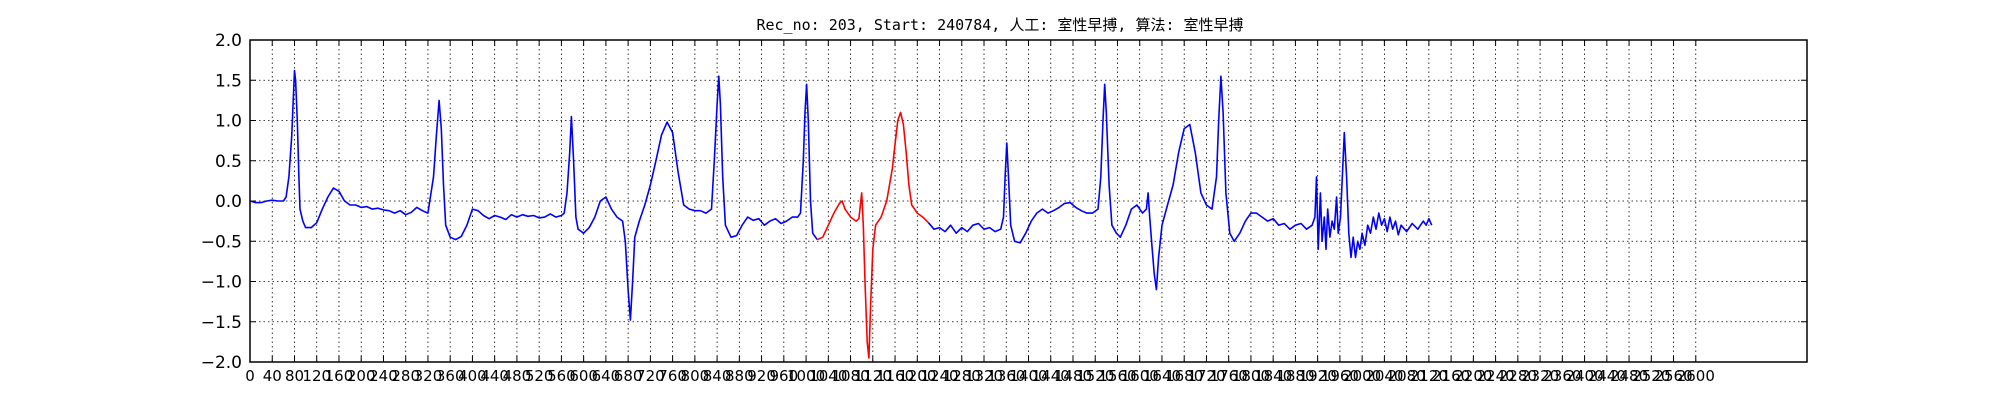  I want to click on x-tick-label: 960, so click(784, 376).